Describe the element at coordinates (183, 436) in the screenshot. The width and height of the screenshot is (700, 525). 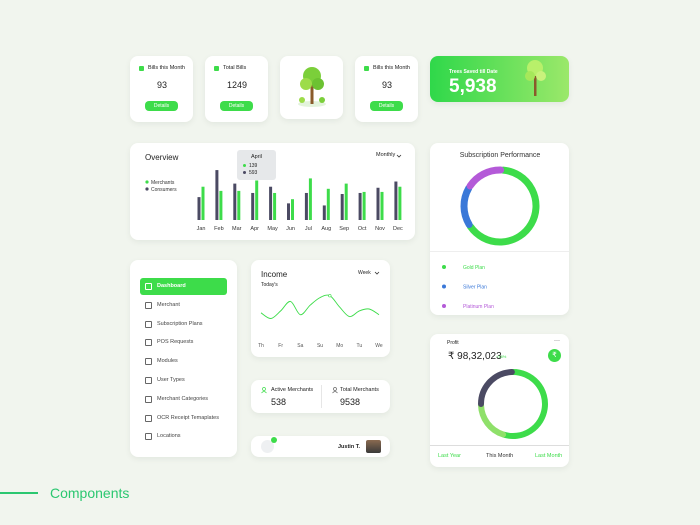
I see `menu-item: Locations` at that location.